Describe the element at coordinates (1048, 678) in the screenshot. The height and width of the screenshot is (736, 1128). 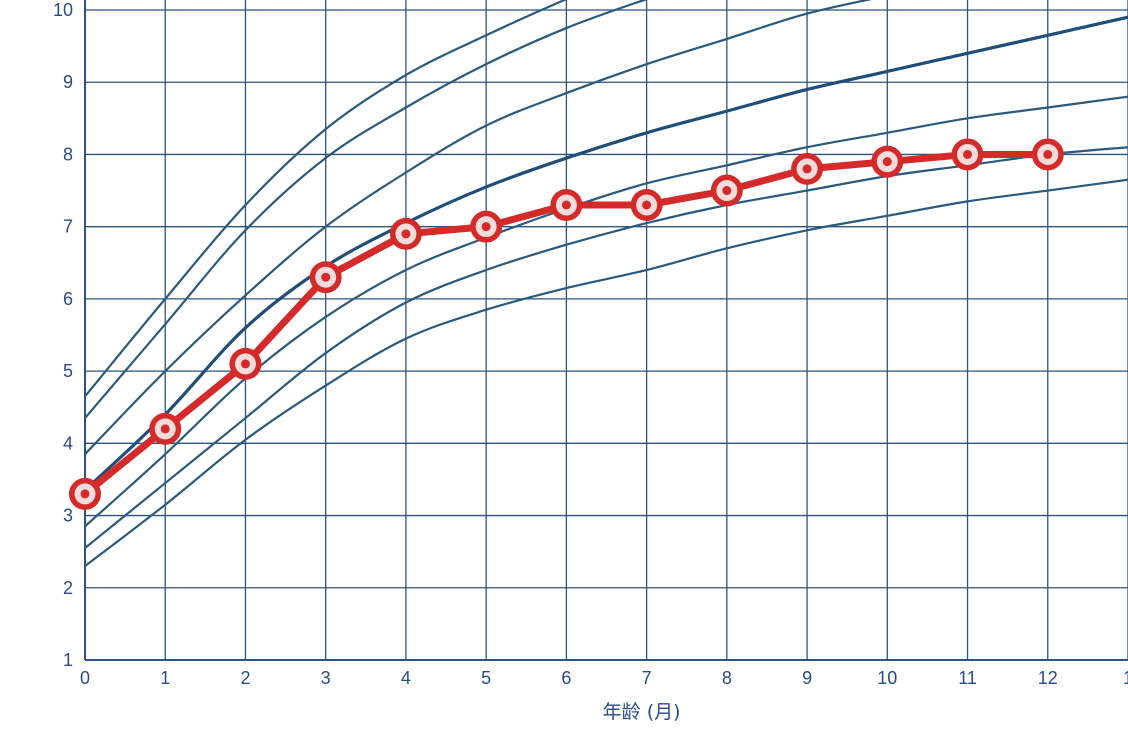
I see `x-tick-label: 12` at that location.